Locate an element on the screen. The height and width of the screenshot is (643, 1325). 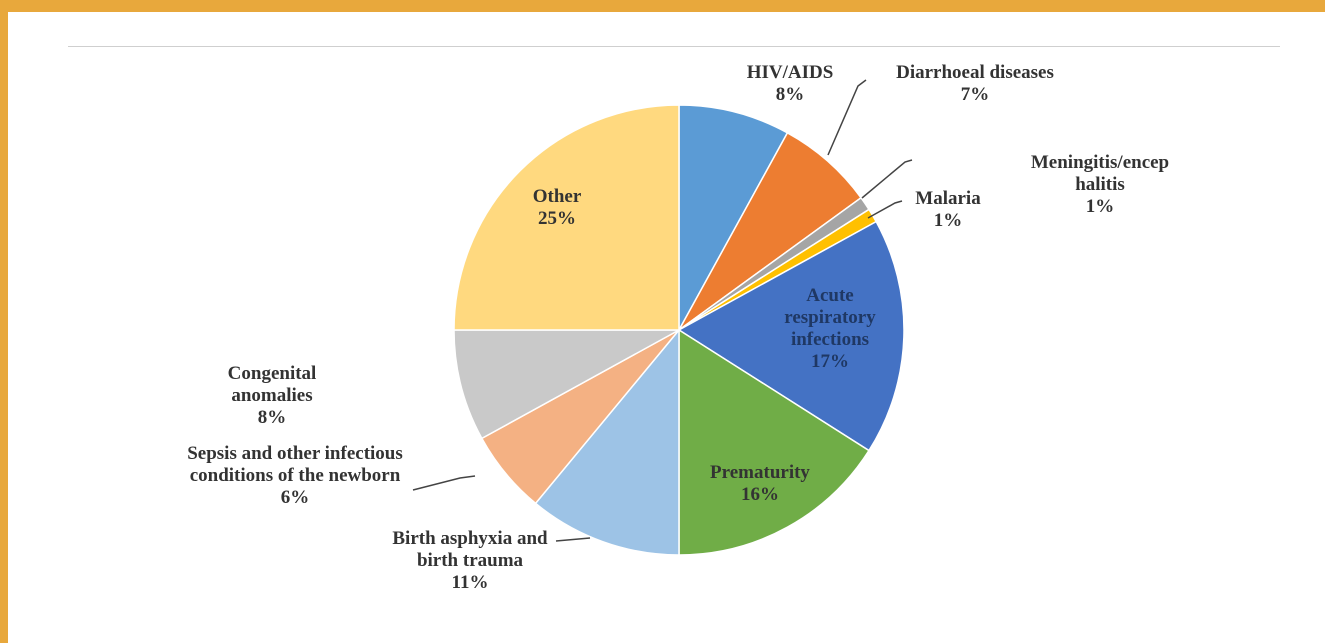
category-label: Diarrhoeal diseases is located at coordinates (975, 72).